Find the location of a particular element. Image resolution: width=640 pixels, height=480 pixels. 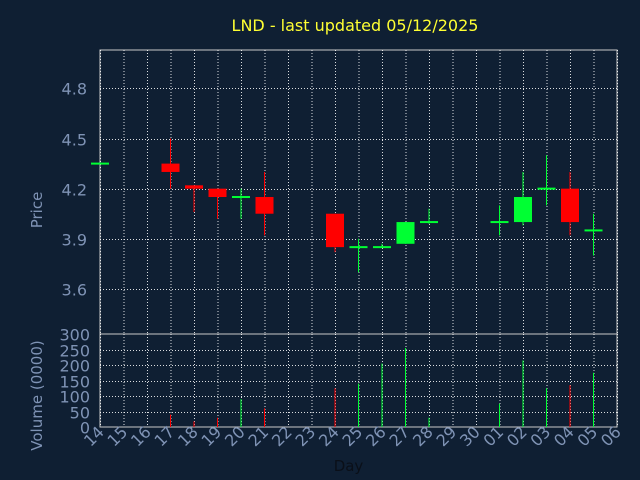

x-axis-label: Day is located at coordinates (349, 466).